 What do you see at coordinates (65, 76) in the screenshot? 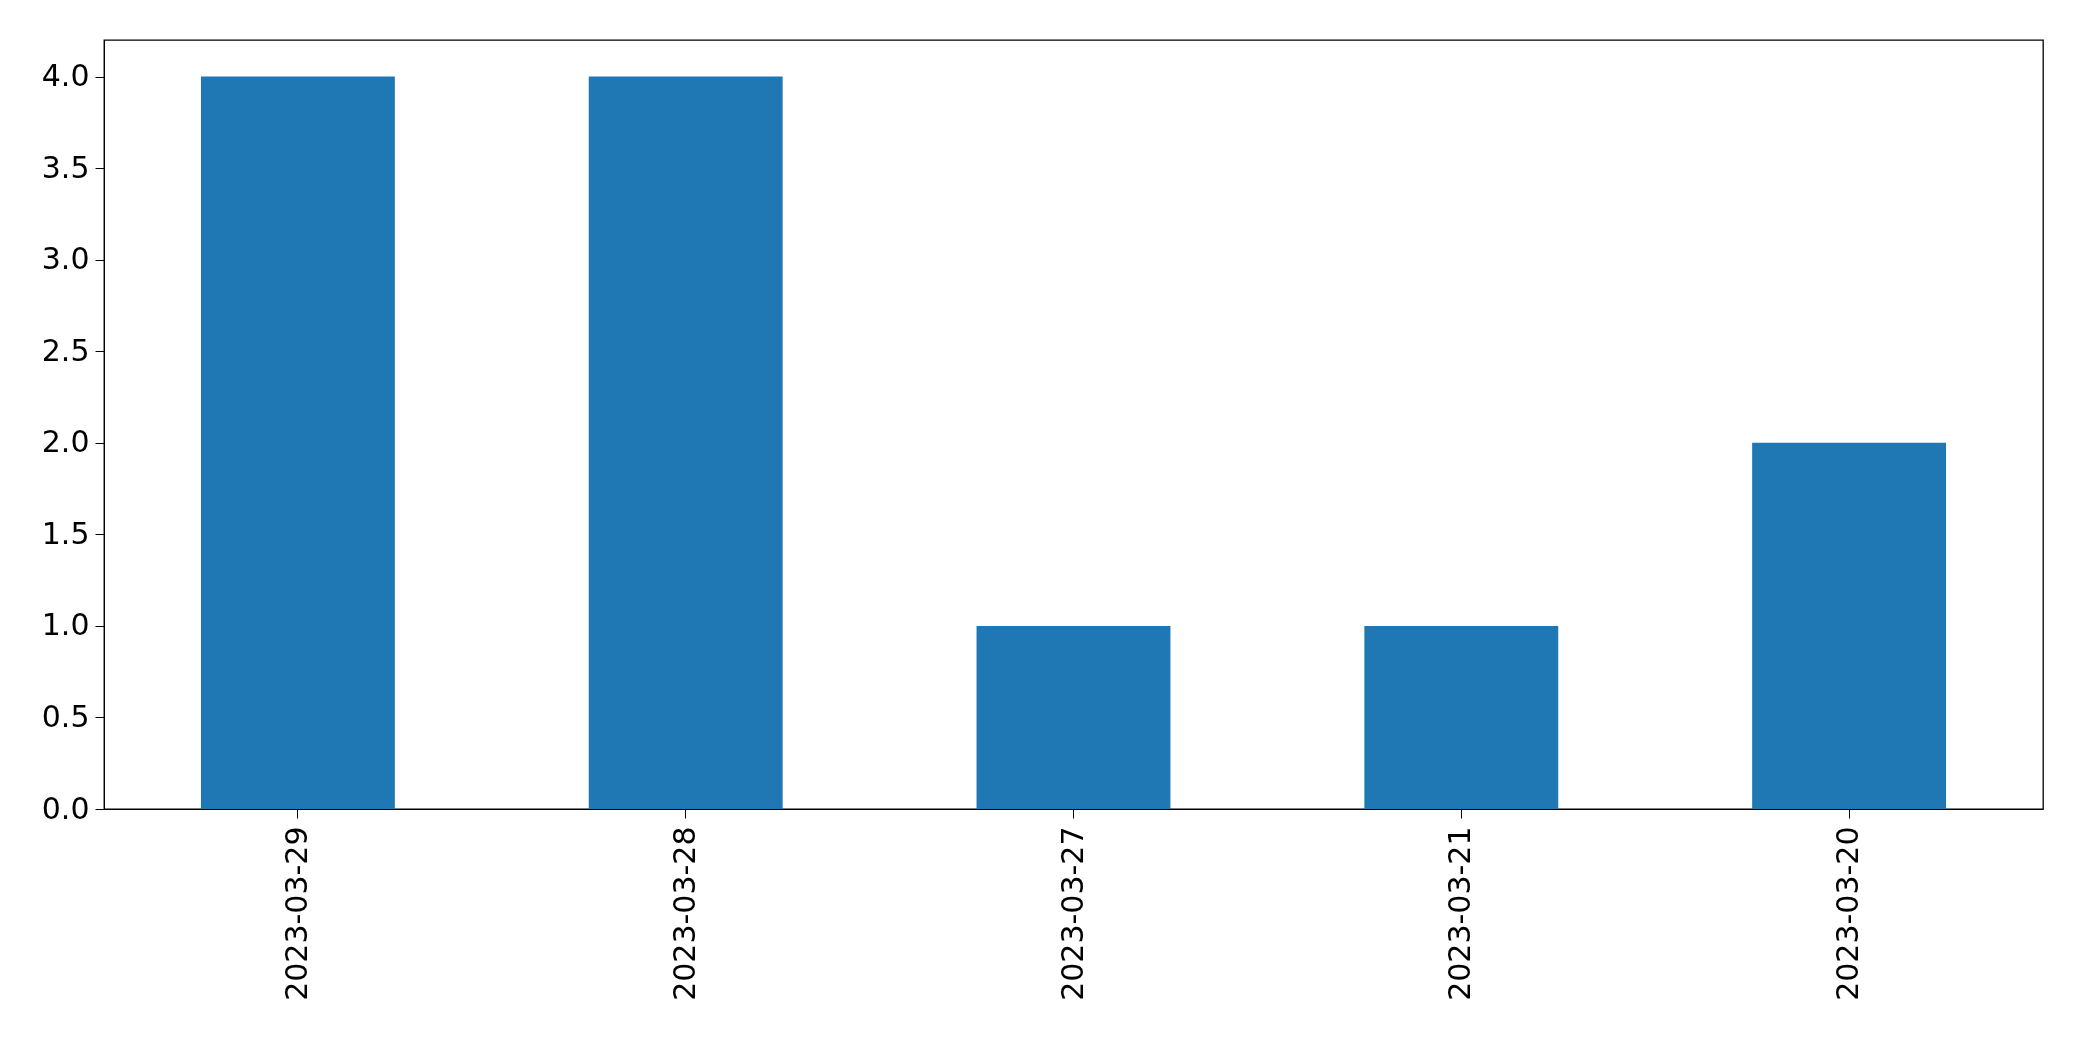
I see `y-tick-label: 4.0` at bounding box center [65, 76].